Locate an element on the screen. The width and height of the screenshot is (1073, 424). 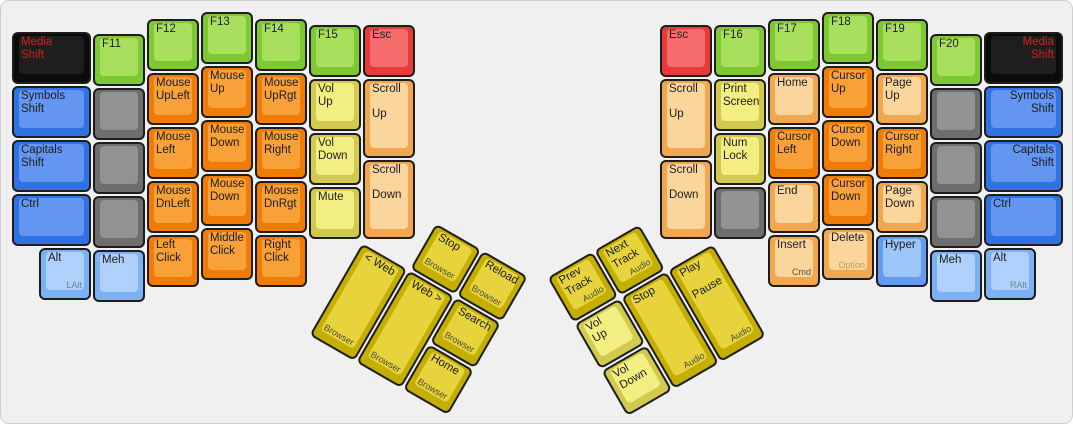
key-media-shift-right: Media Shift is located at coordinates (1023, 58).